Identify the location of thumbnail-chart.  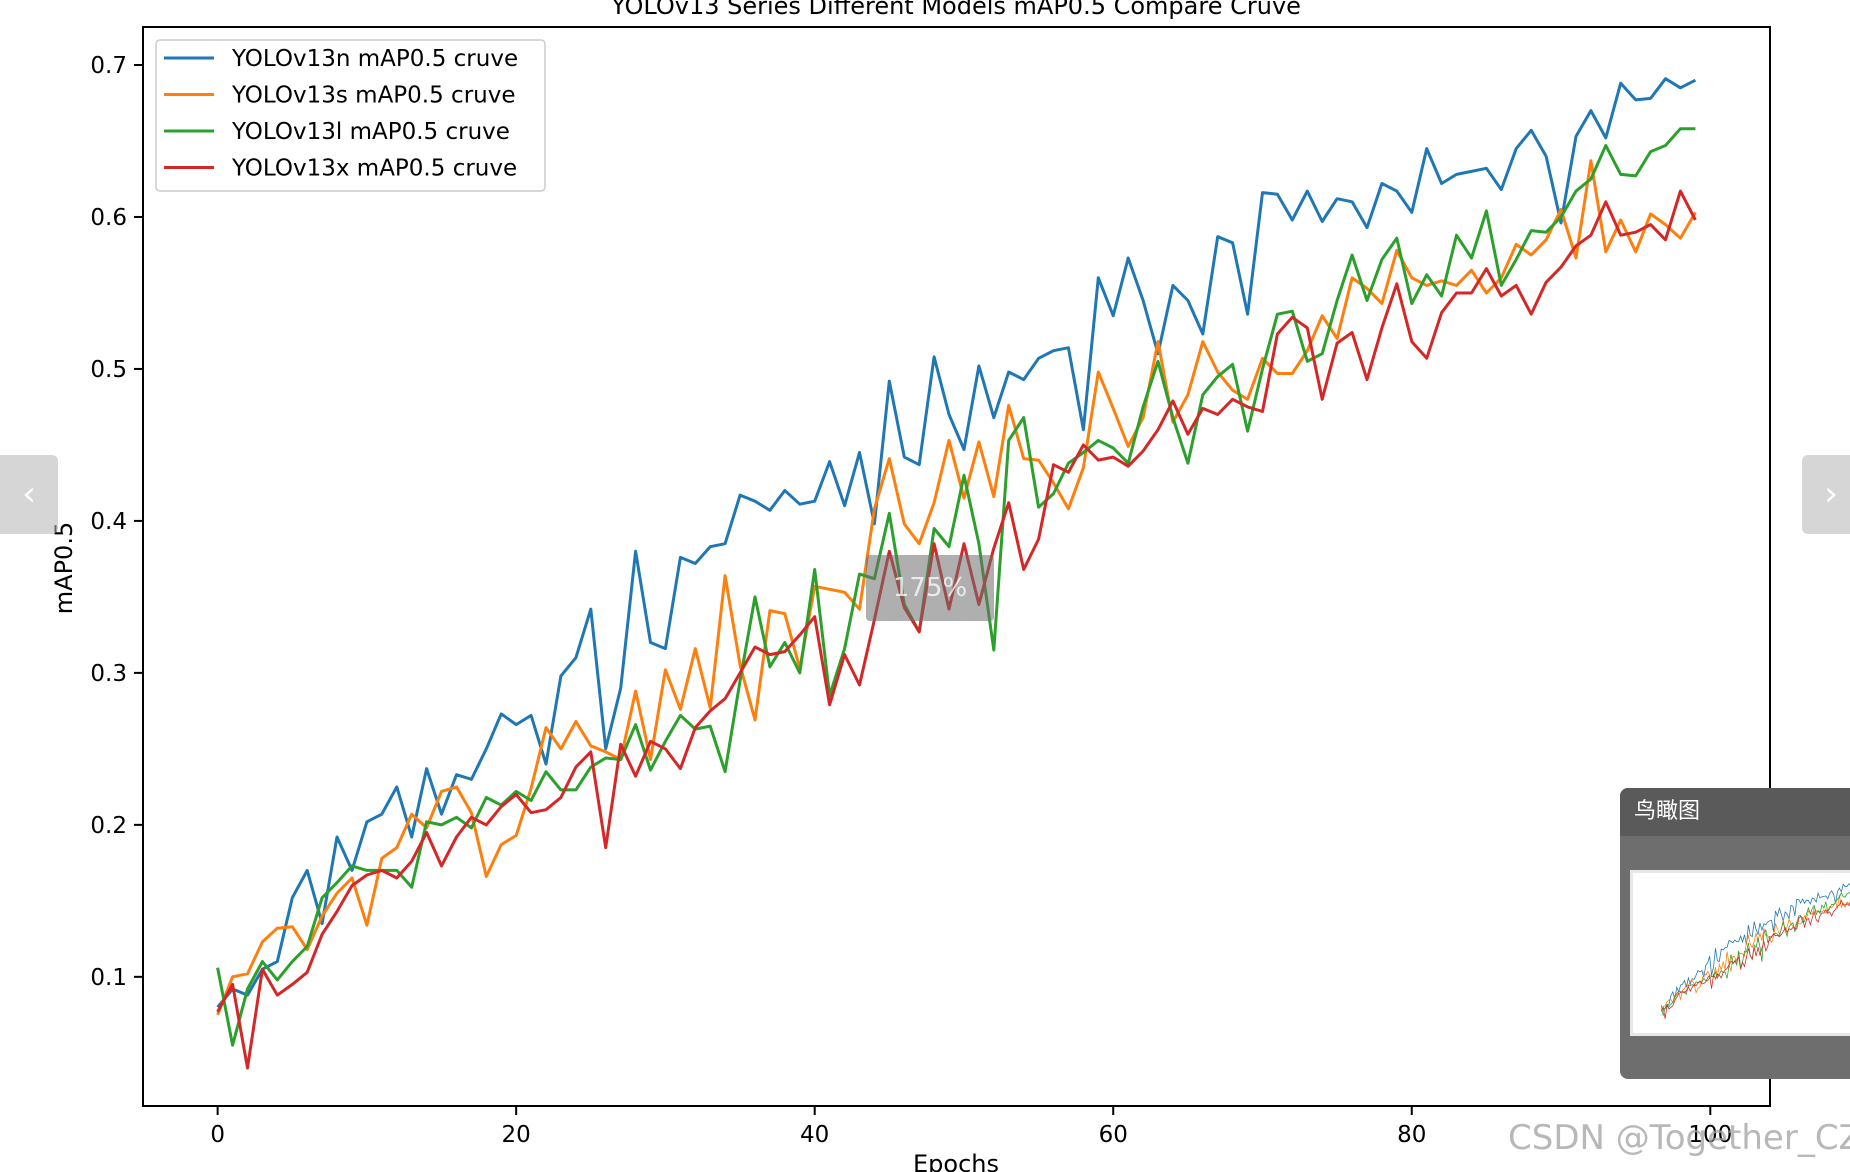
(1755, 951).